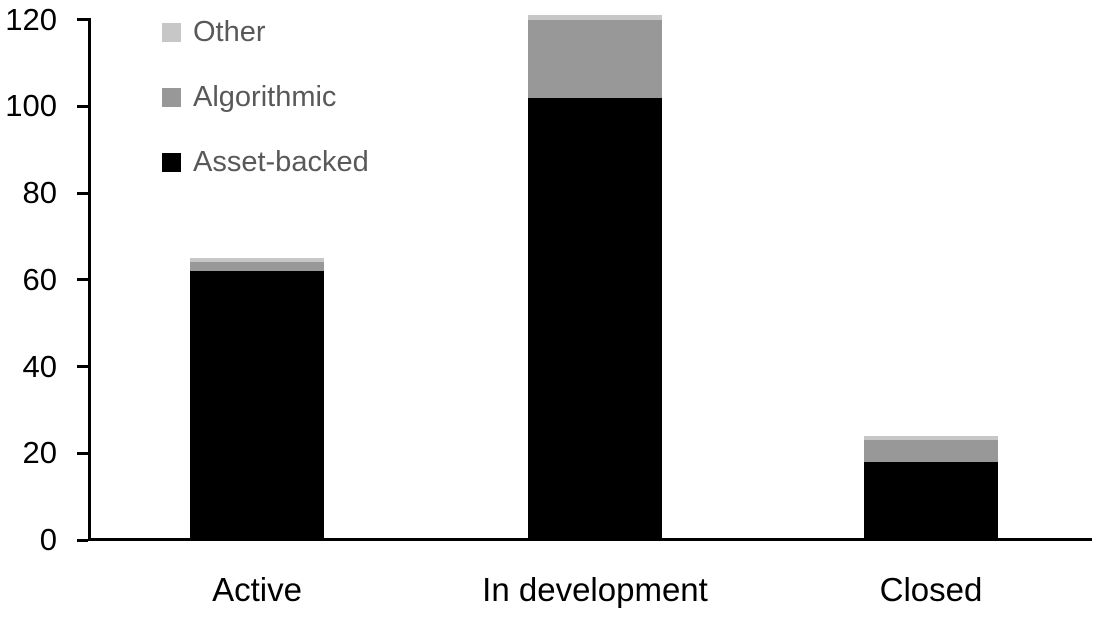  I want to click on bar-segment-active-other, so click(257, 260).